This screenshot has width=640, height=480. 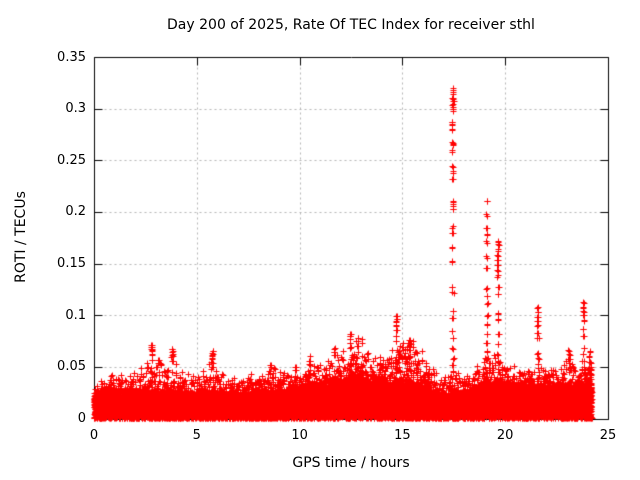 I want to click on y-tick-label: 0.2, so click(x=75, y=212).